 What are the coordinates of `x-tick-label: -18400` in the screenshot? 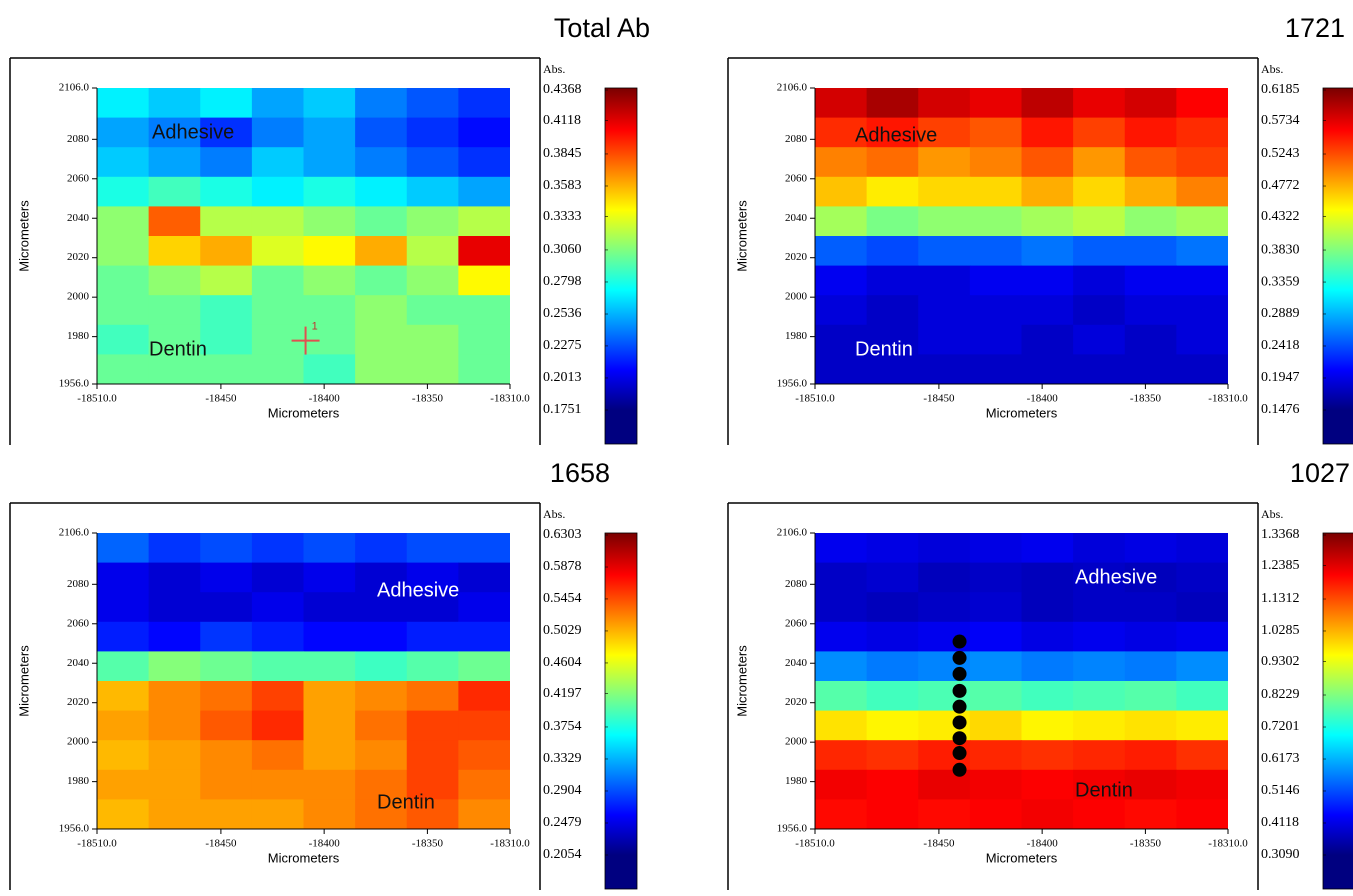 It's located at (325, 844).